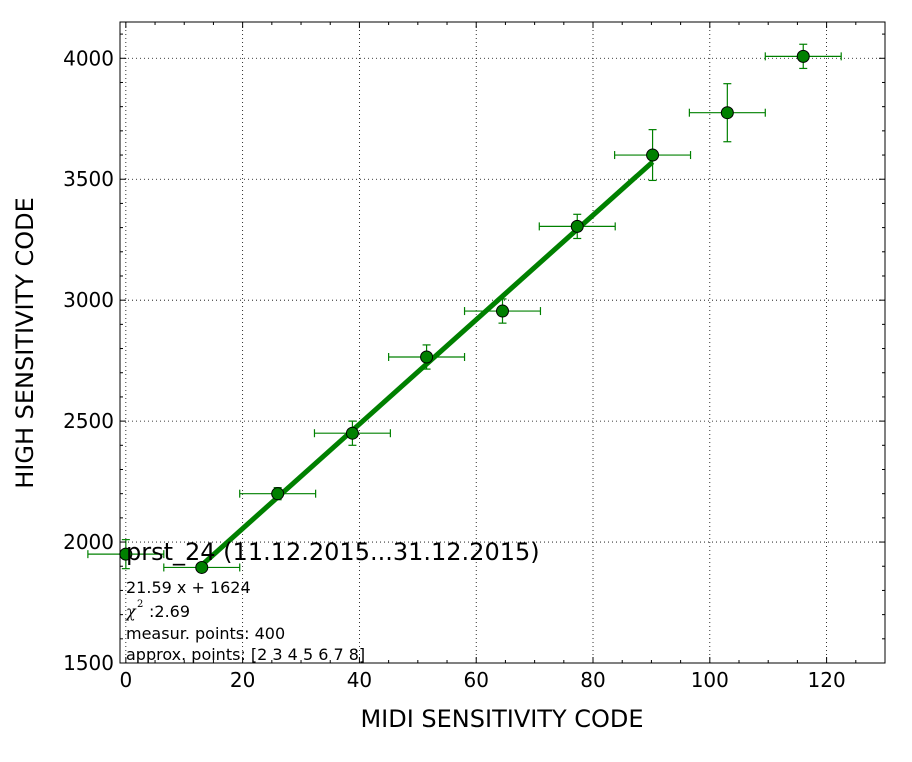 This screenshot has width=912, height=762. What do you see at coordinates (359, 680) in the screenshot?
I see `x-tick-label: 40` at bounding box center [359, 680].